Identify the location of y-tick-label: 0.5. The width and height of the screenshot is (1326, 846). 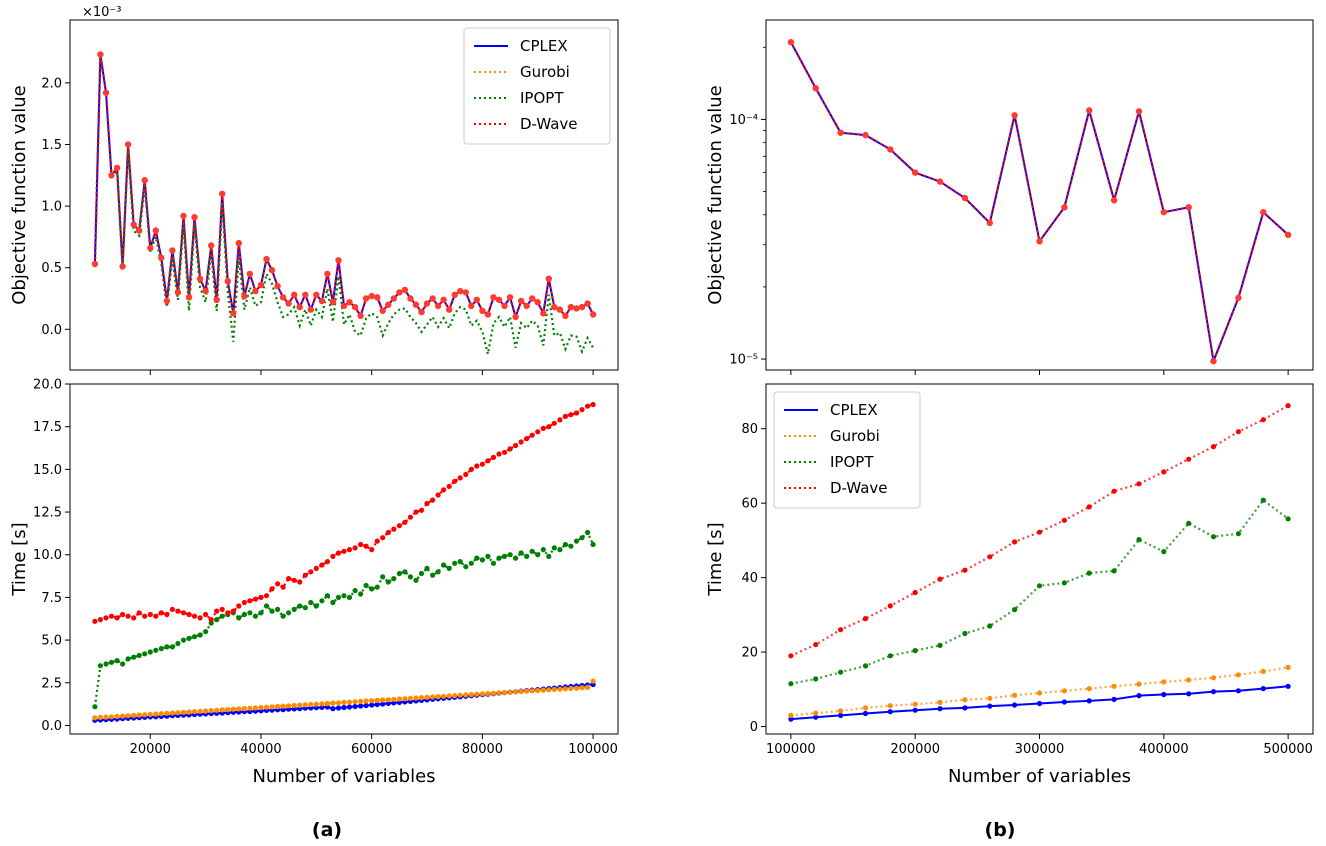
(51, 268).